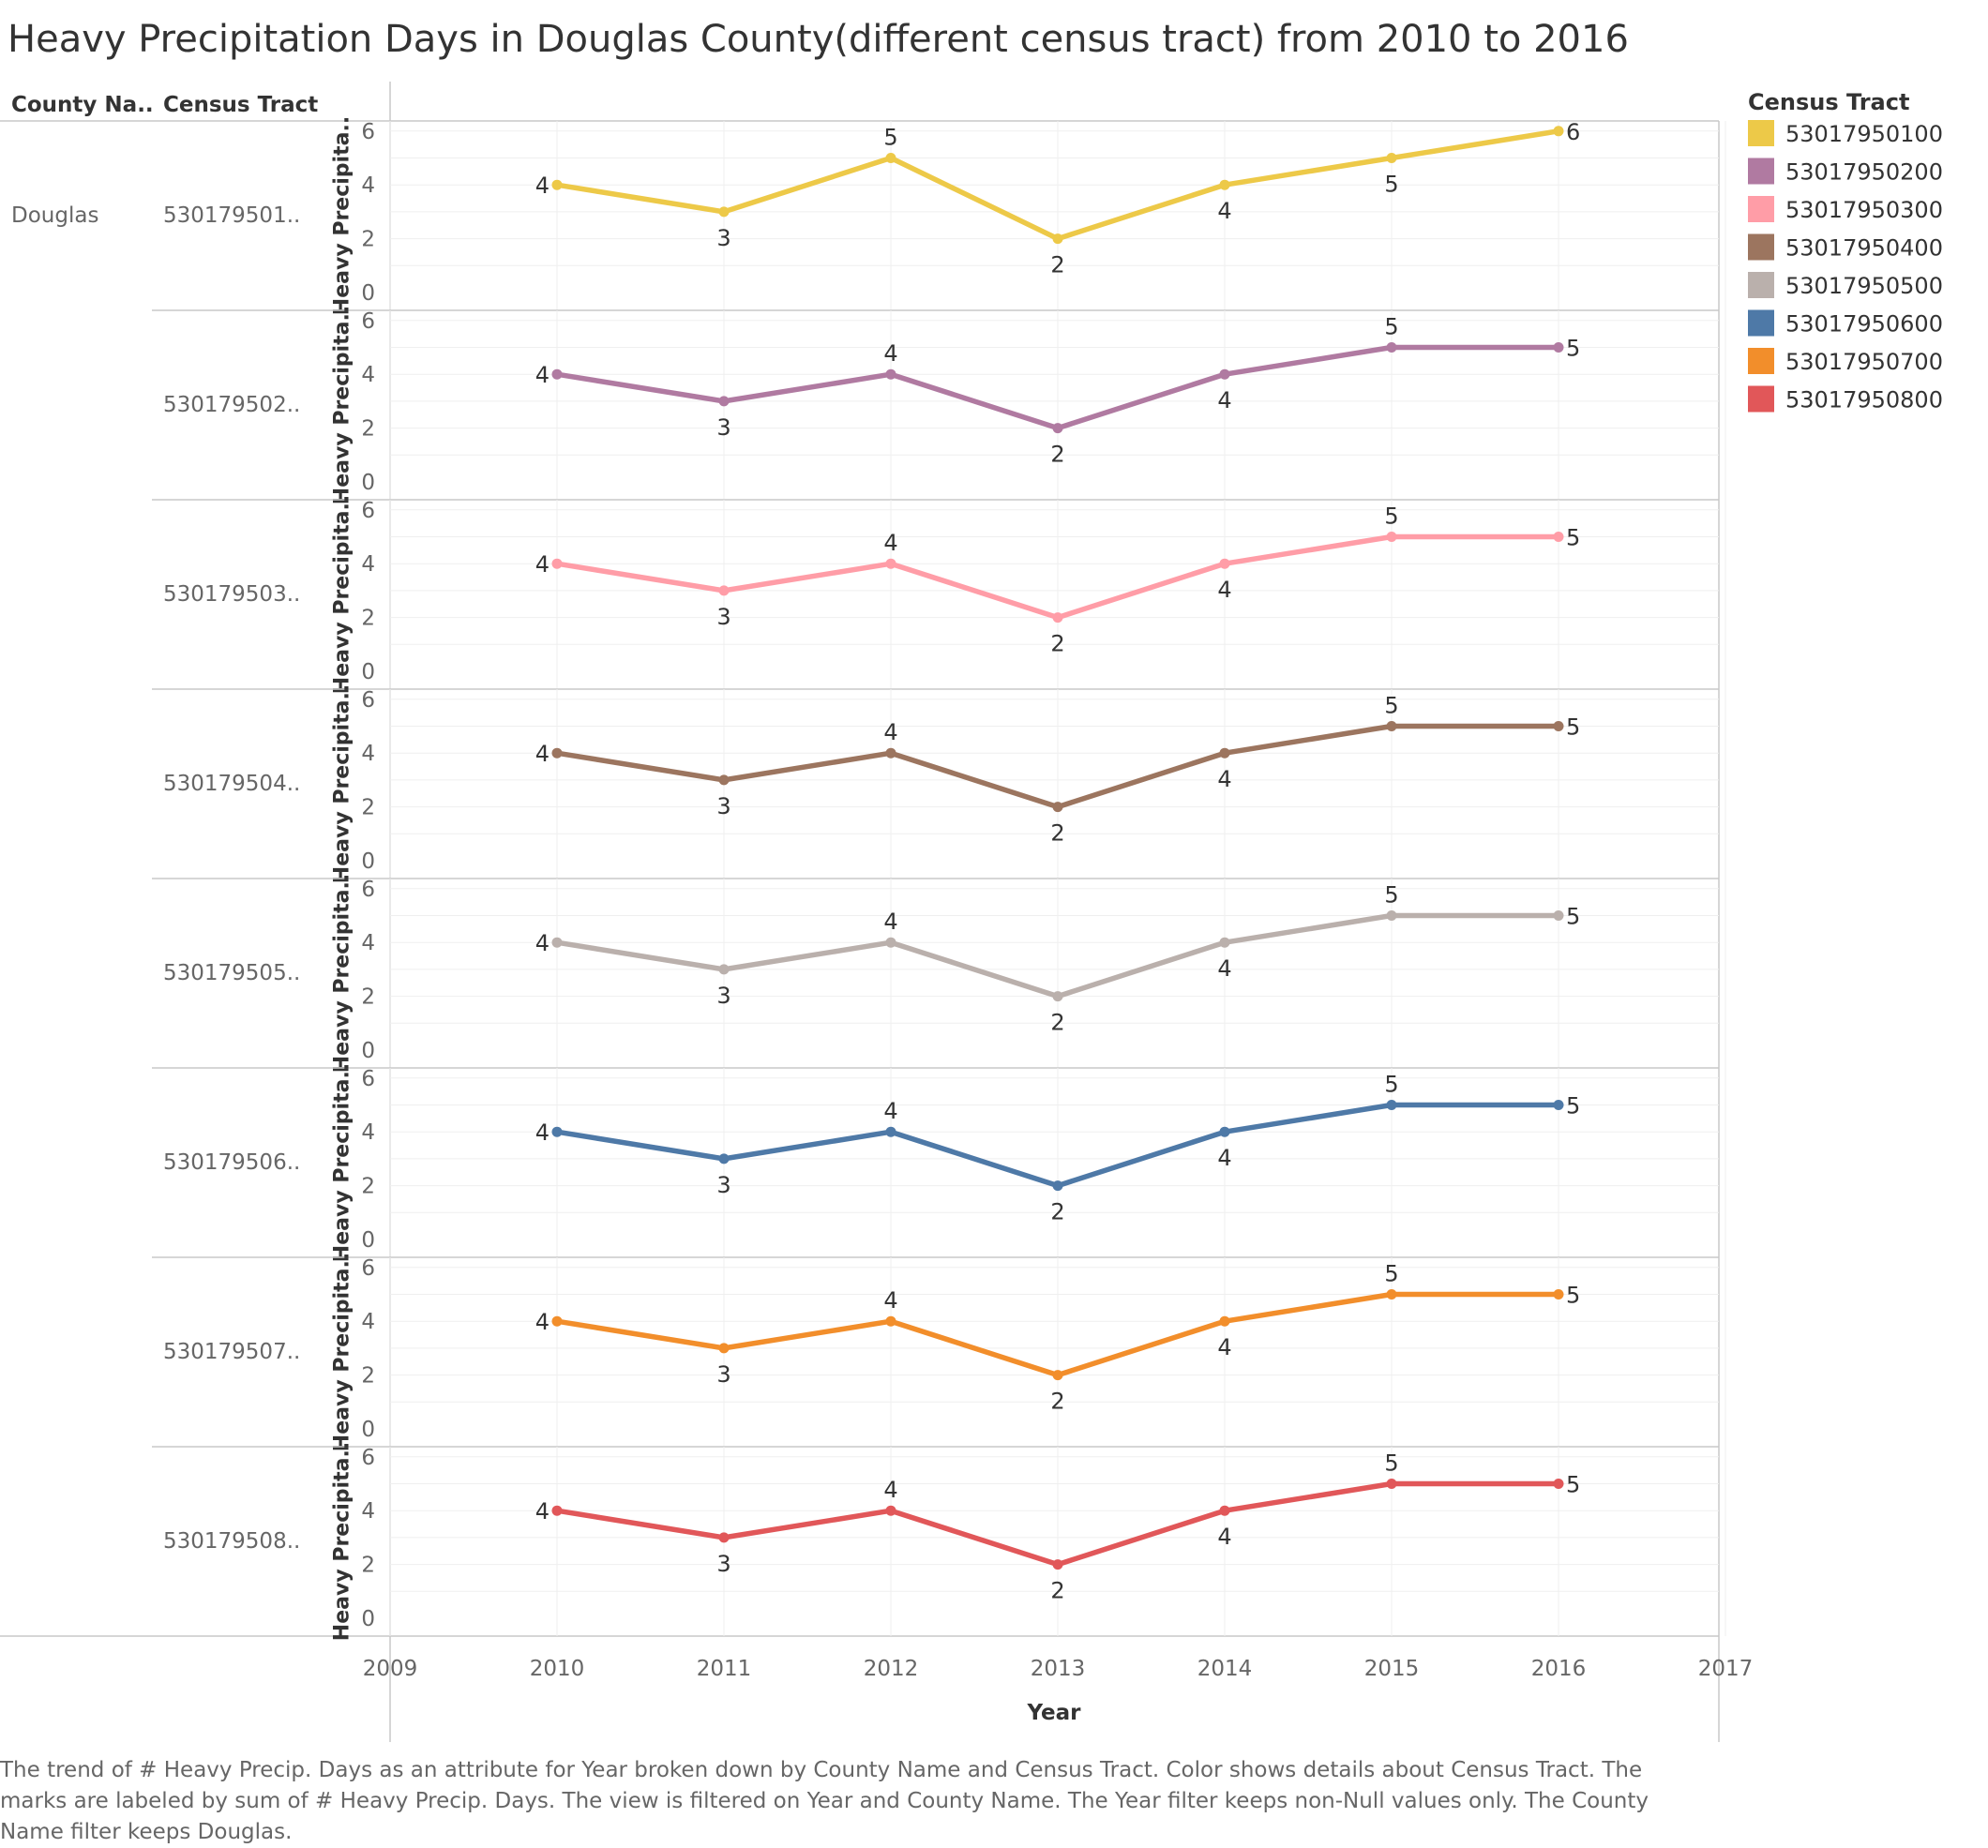 The width and height of the screenshot is (1988, 1848). I want to click on legend-label: 53017950500, so click(1864, 286).